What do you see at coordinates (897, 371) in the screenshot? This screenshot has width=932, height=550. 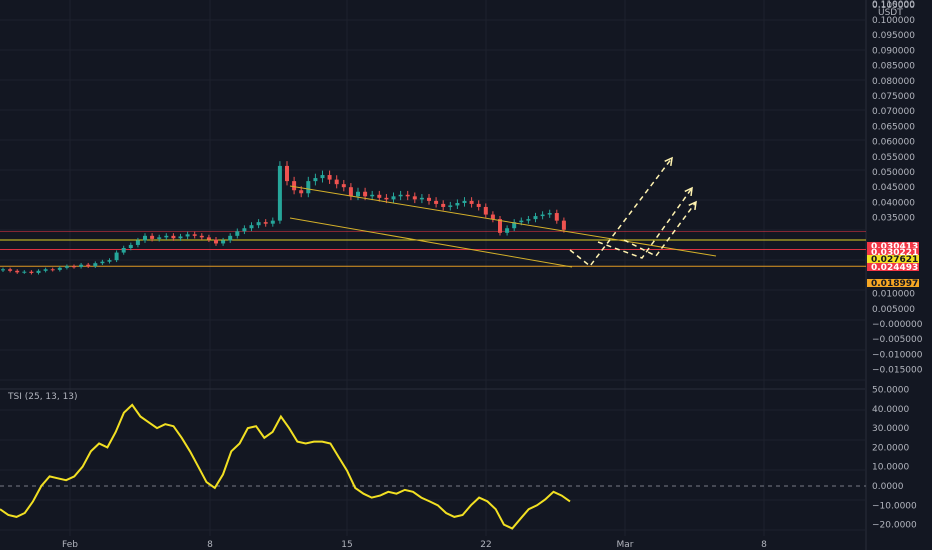 I see `price-tick-label: −0.015000` at bounding box center [897, 371].